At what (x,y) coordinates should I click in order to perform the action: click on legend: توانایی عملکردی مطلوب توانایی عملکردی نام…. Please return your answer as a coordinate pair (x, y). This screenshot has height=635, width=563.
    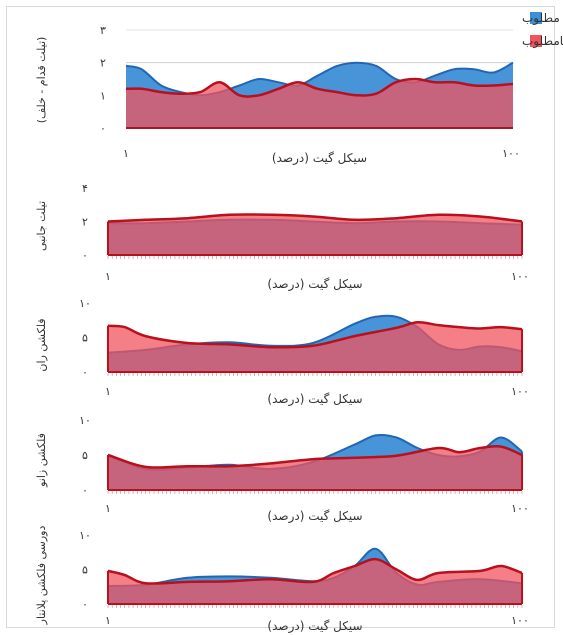
    Looking at the image, I should click on (542, 30).